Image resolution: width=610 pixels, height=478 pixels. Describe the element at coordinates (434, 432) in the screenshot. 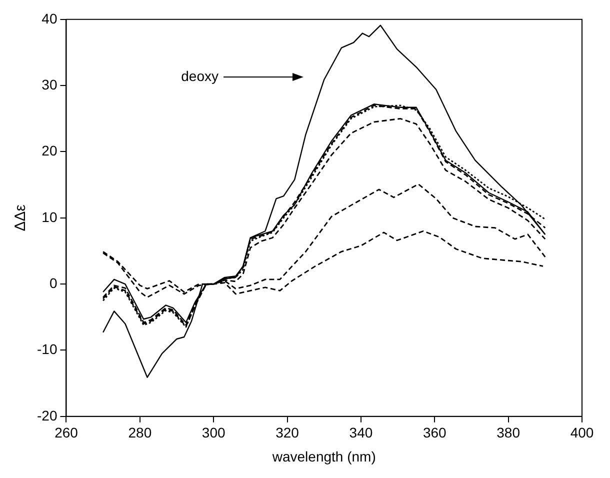

I see `x-tick-label: 360` at that location.